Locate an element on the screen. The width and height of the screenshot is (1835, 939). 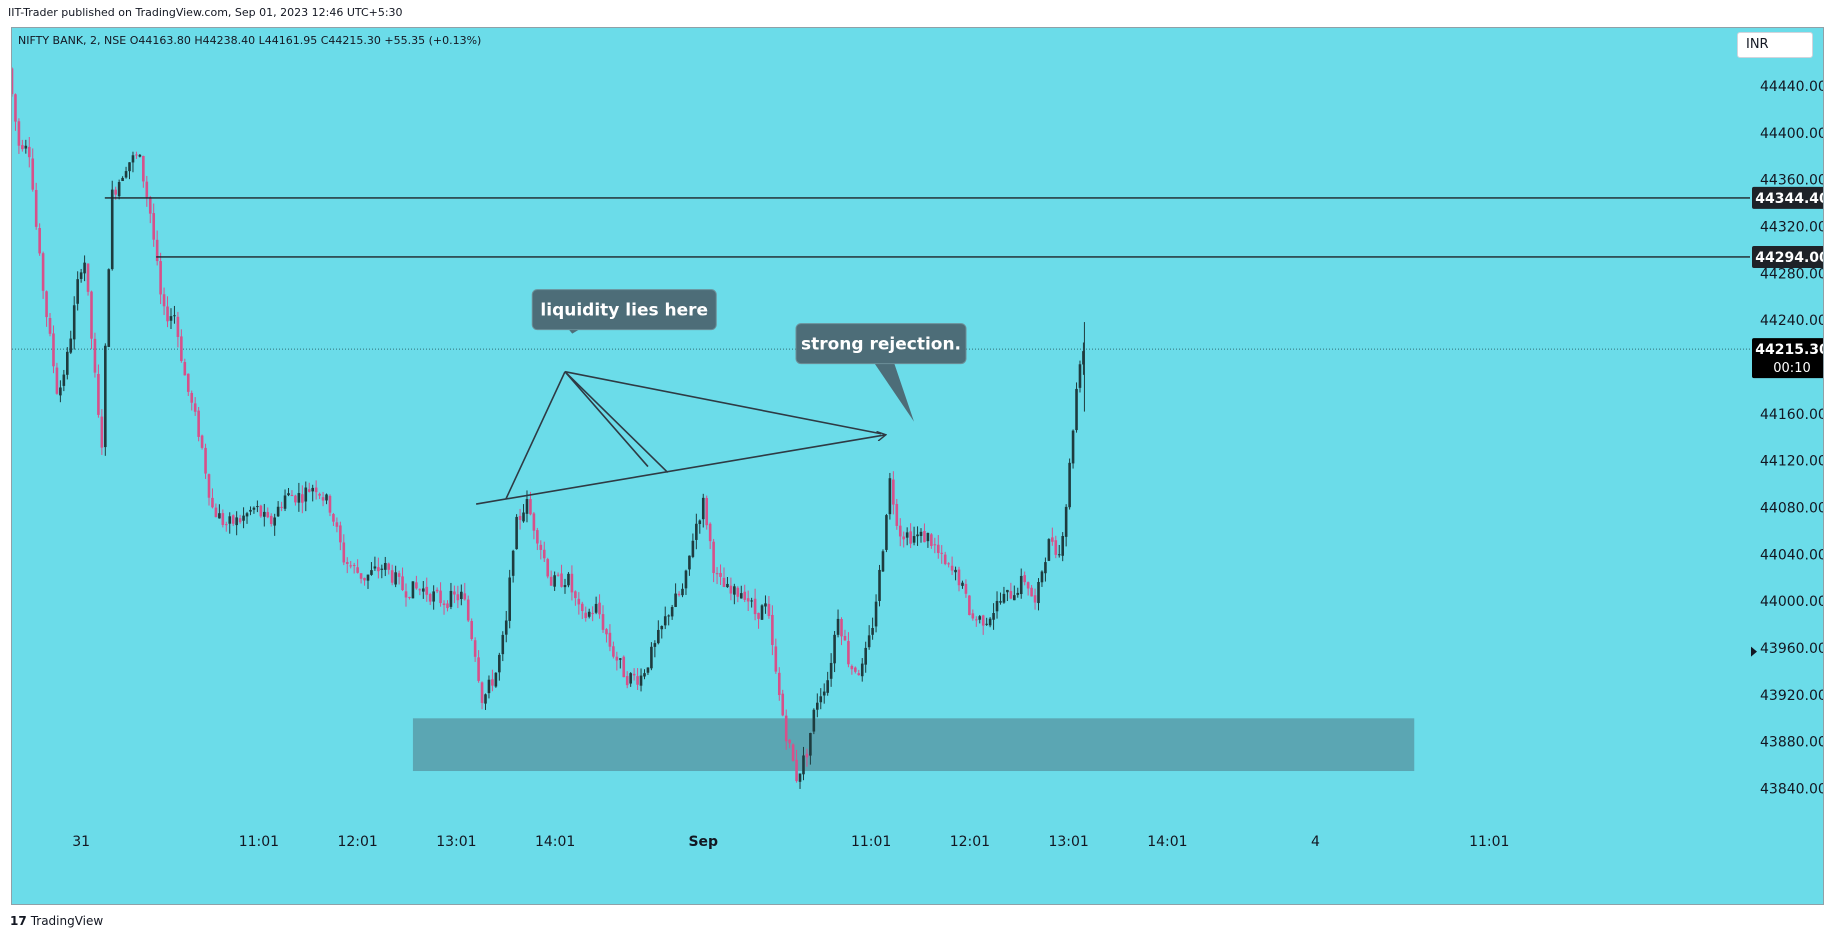
time-axis-label: 12:01 is located at coordinates (357, 842).